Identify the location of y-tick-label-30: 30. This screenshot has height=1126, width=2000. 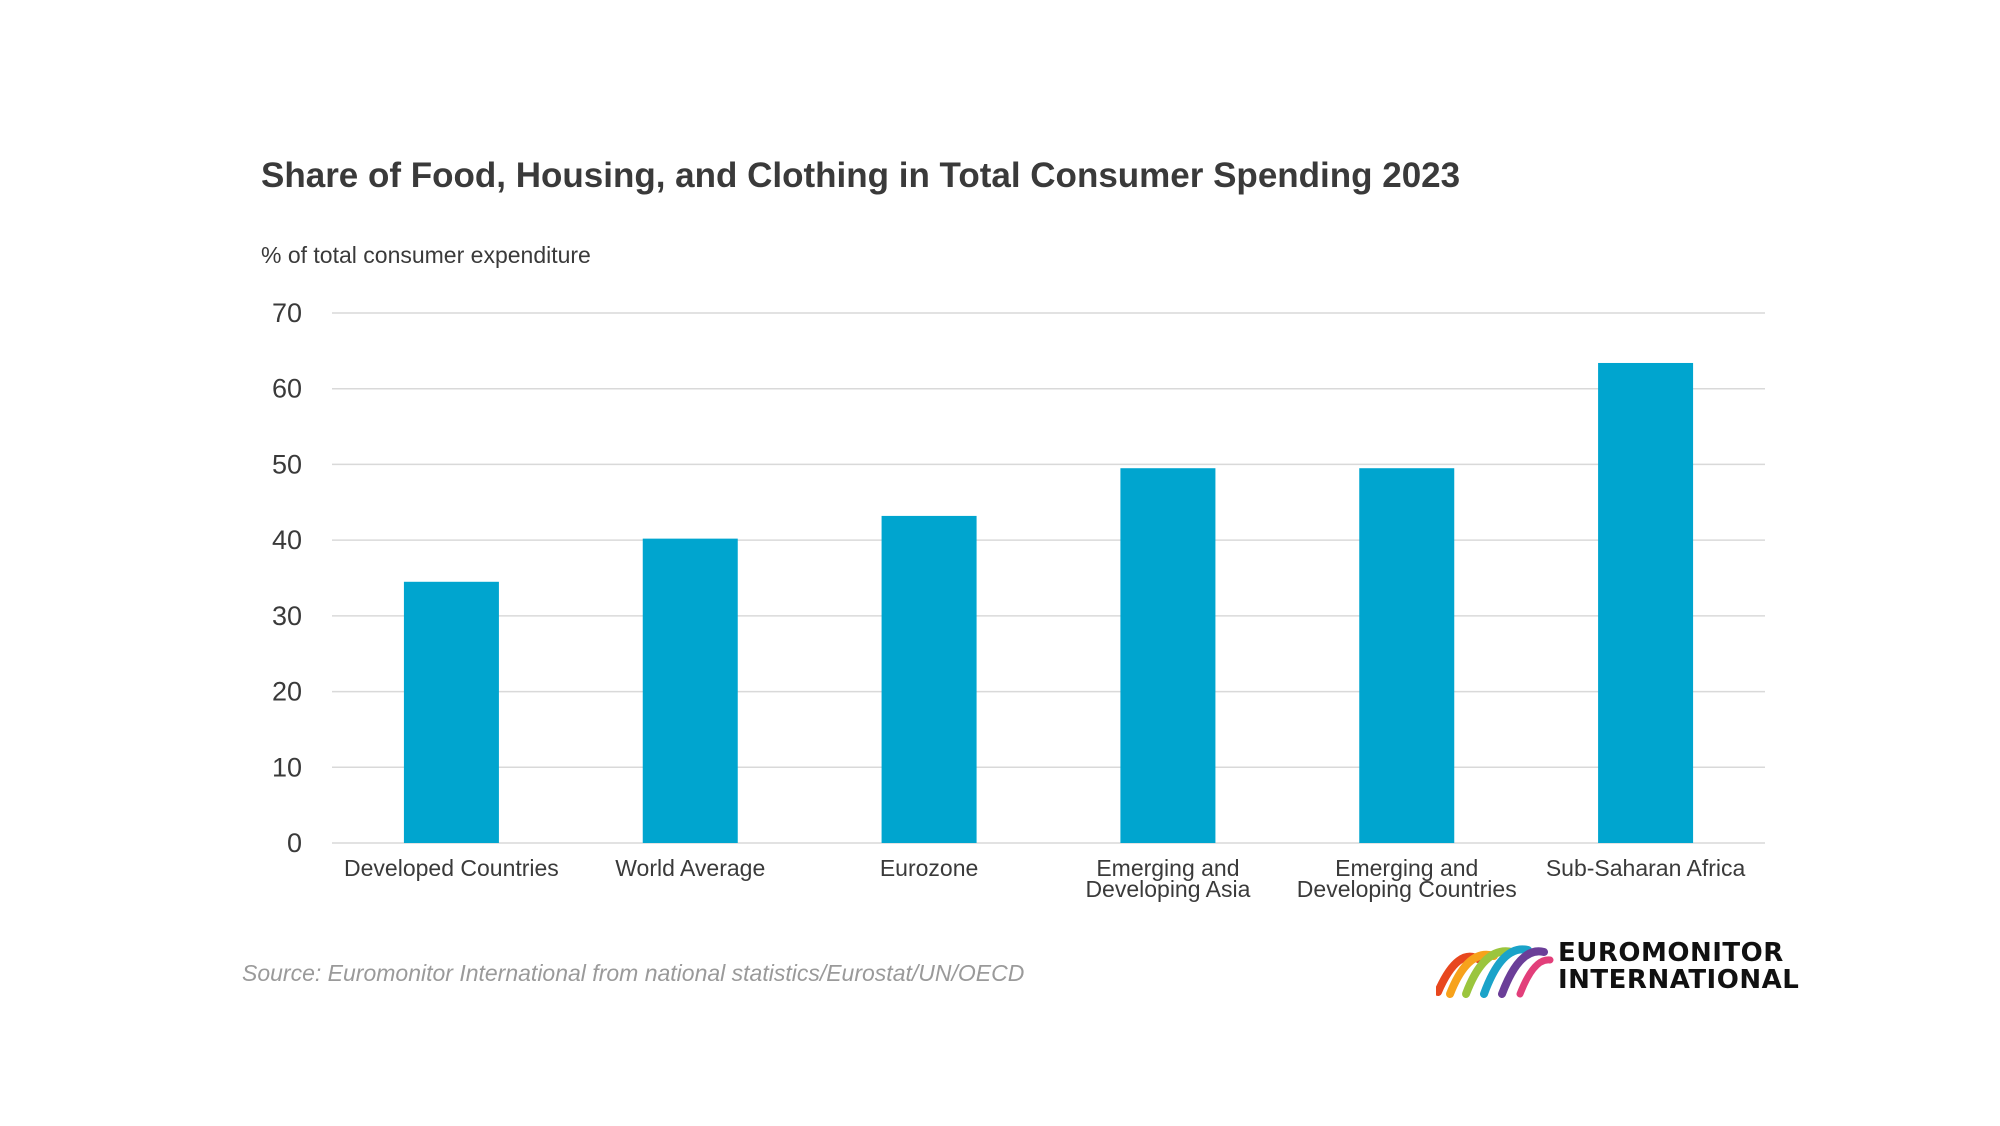
(287, 616).